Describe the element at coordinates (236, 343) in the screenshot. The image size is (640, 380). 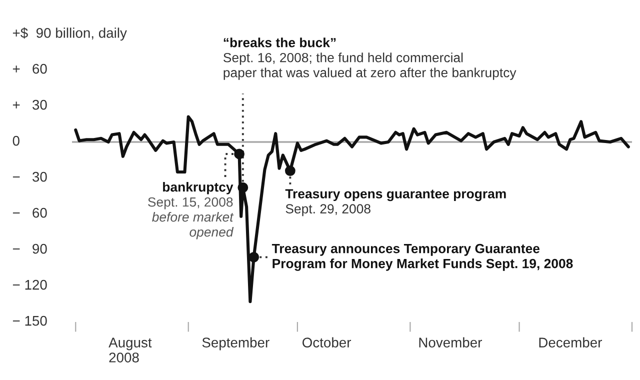
I see `x-tick-label: September` at that location.